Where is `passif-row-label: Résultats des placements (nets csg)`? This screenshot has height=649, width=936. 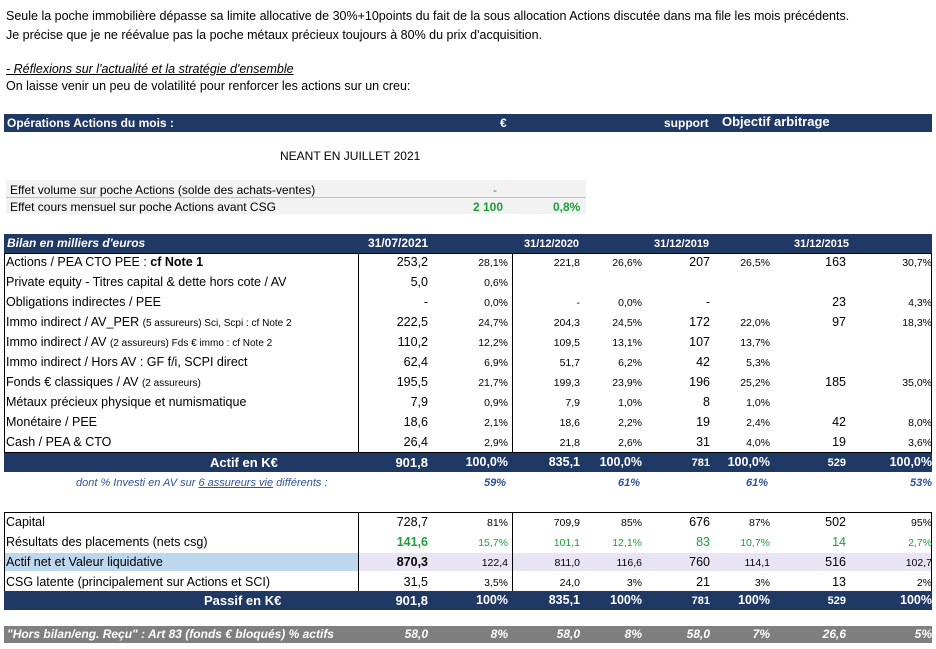
passif-row-label: Résultats des placements (nets csg) is located at coordinates (106, 542).